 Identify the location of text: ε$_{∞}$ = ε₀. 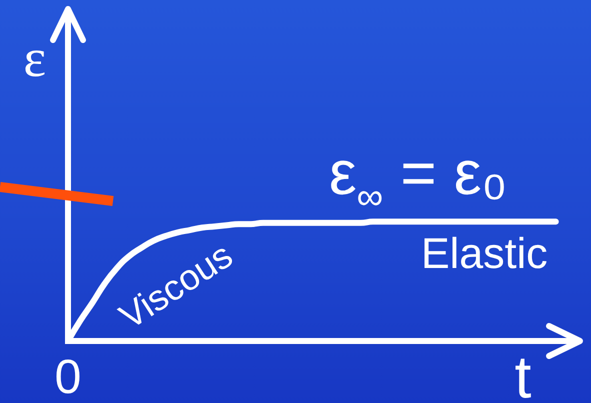
(418, 177).